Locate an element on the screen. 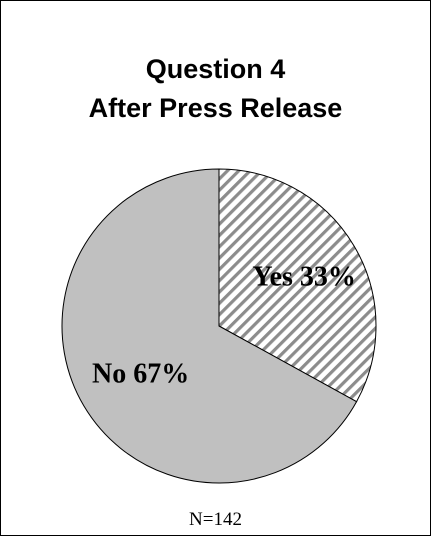 This screenshot has width=431, height=536. pie-label-no: No 67% is located at coordinates (140, 373).